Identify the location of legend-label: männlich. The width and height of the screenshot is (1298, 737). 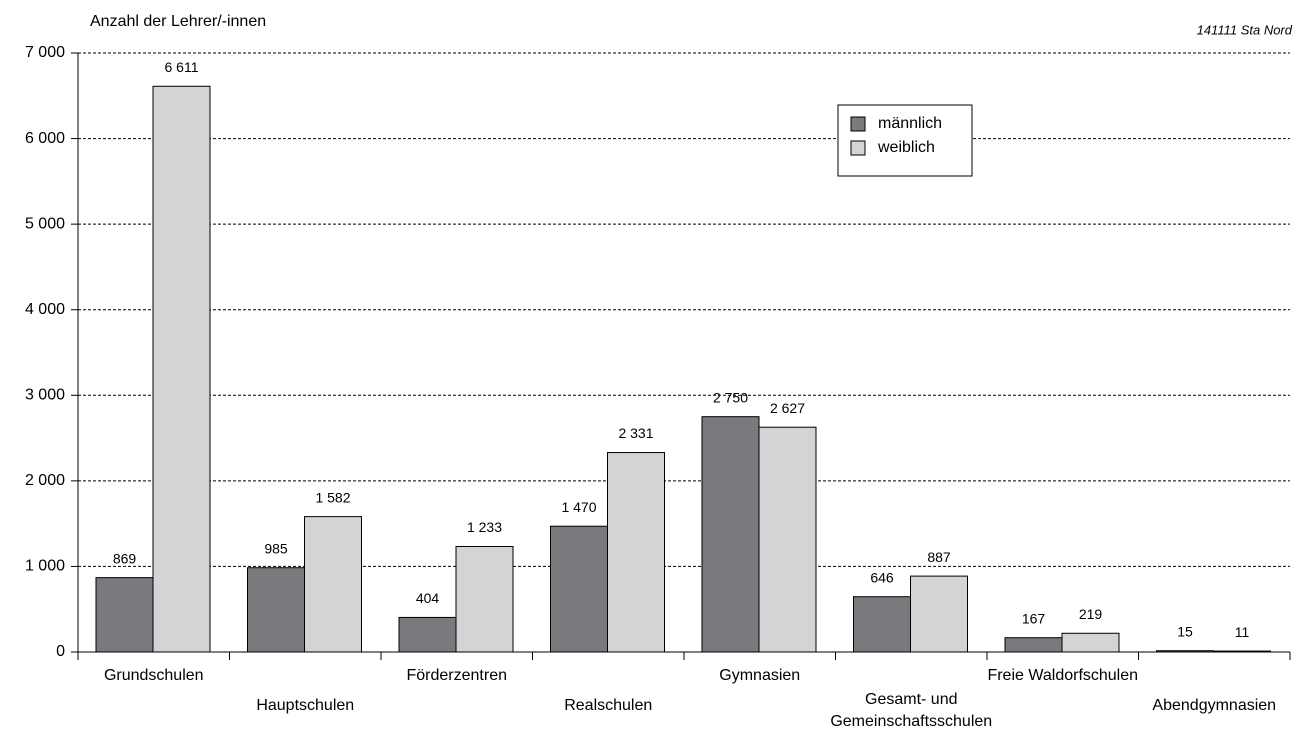
(910, 123).